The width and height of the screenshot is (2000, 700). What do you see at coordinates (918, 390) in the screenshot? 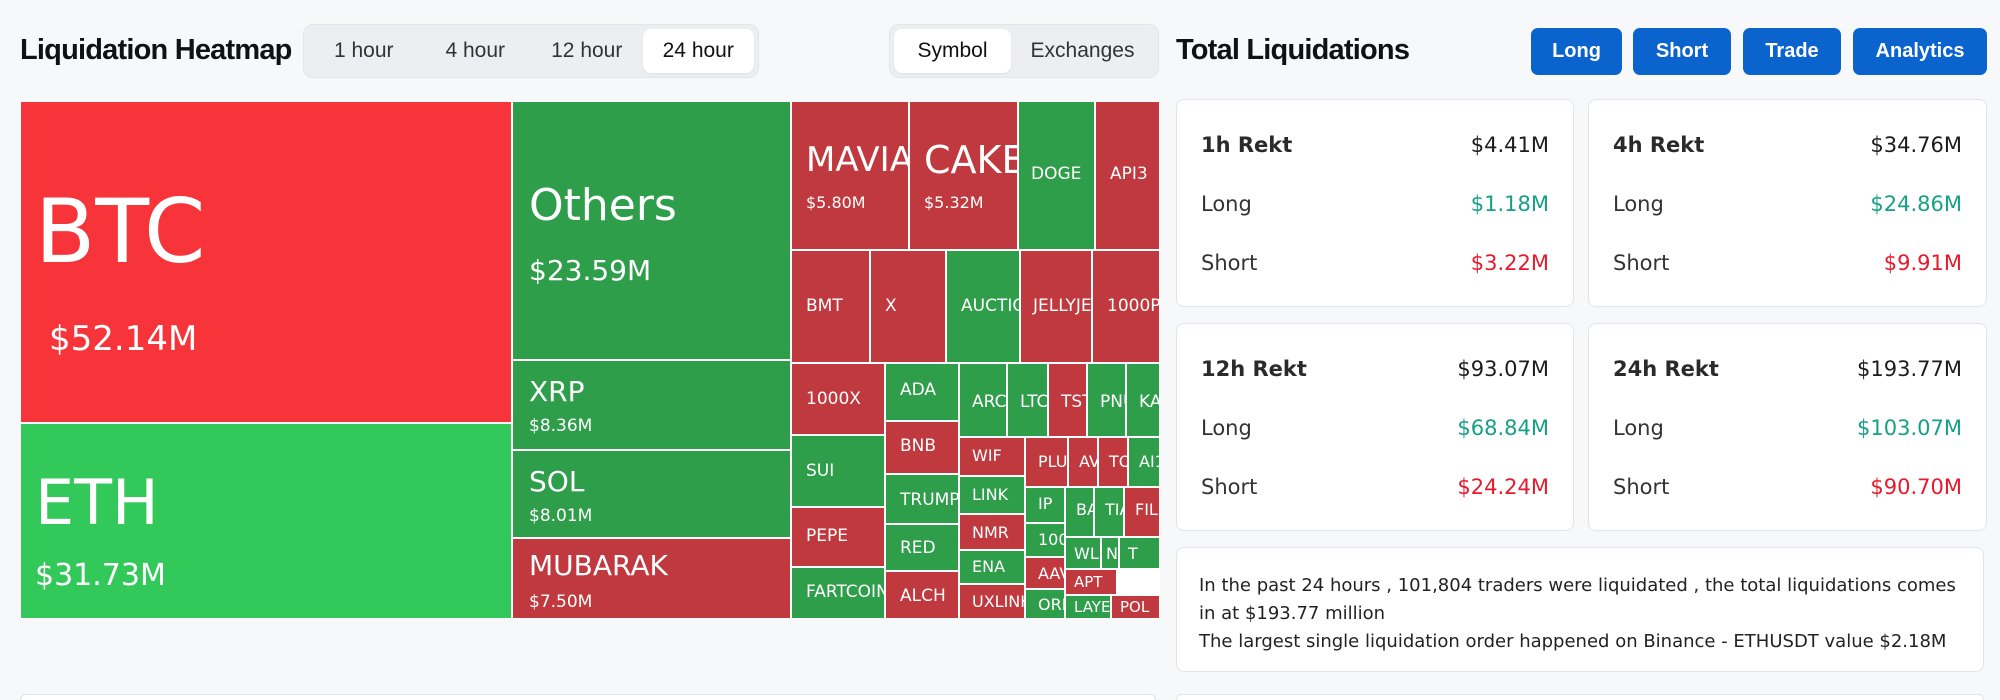
I see `tile-symbol: ADA` at bounding box center [918, 390].